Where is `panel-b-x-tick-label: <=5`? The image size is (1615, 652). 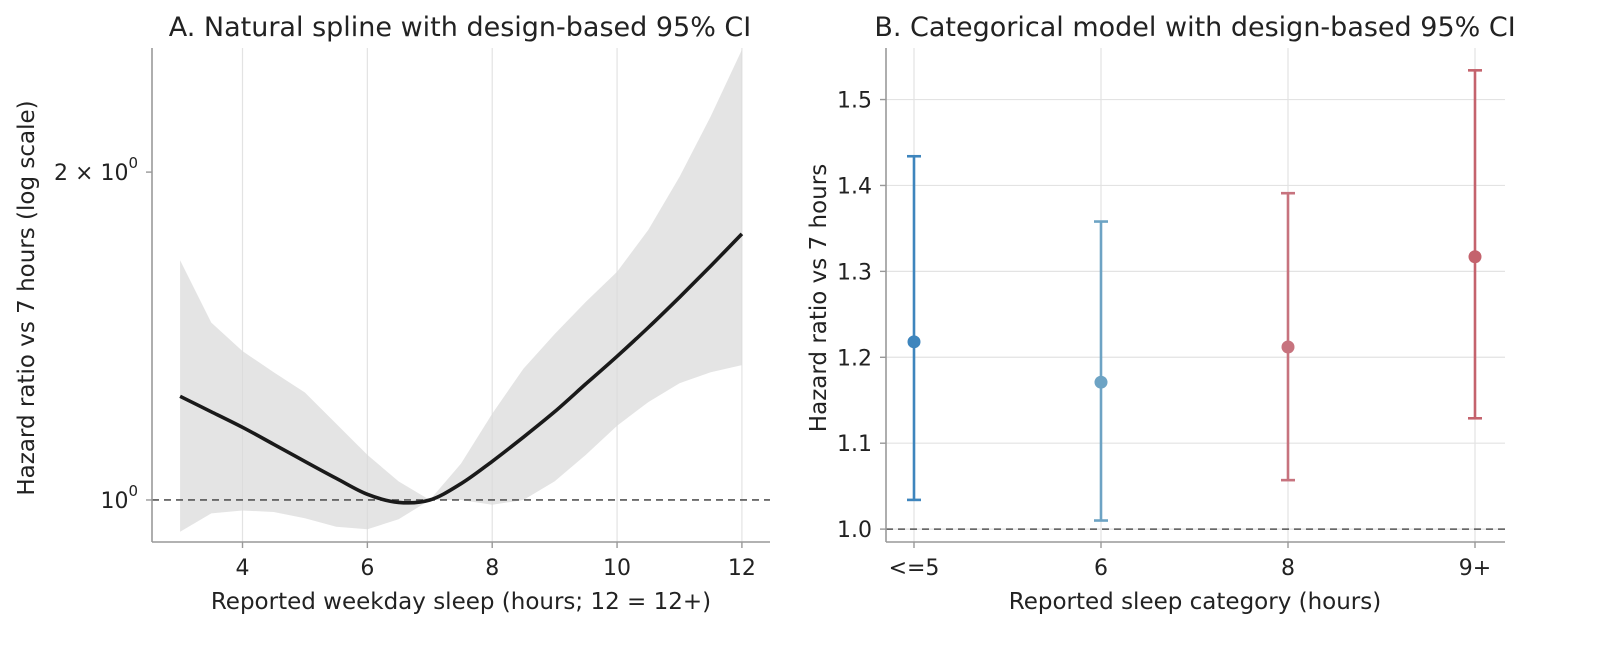 panel-b-x-tick-label: <=5 is located at coordinates (914, 568).